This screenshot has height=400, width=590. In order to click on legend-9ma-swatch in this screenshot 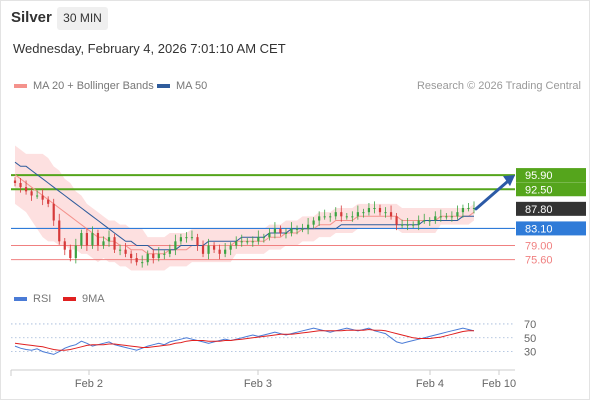, I will do `click(69, 299)`.